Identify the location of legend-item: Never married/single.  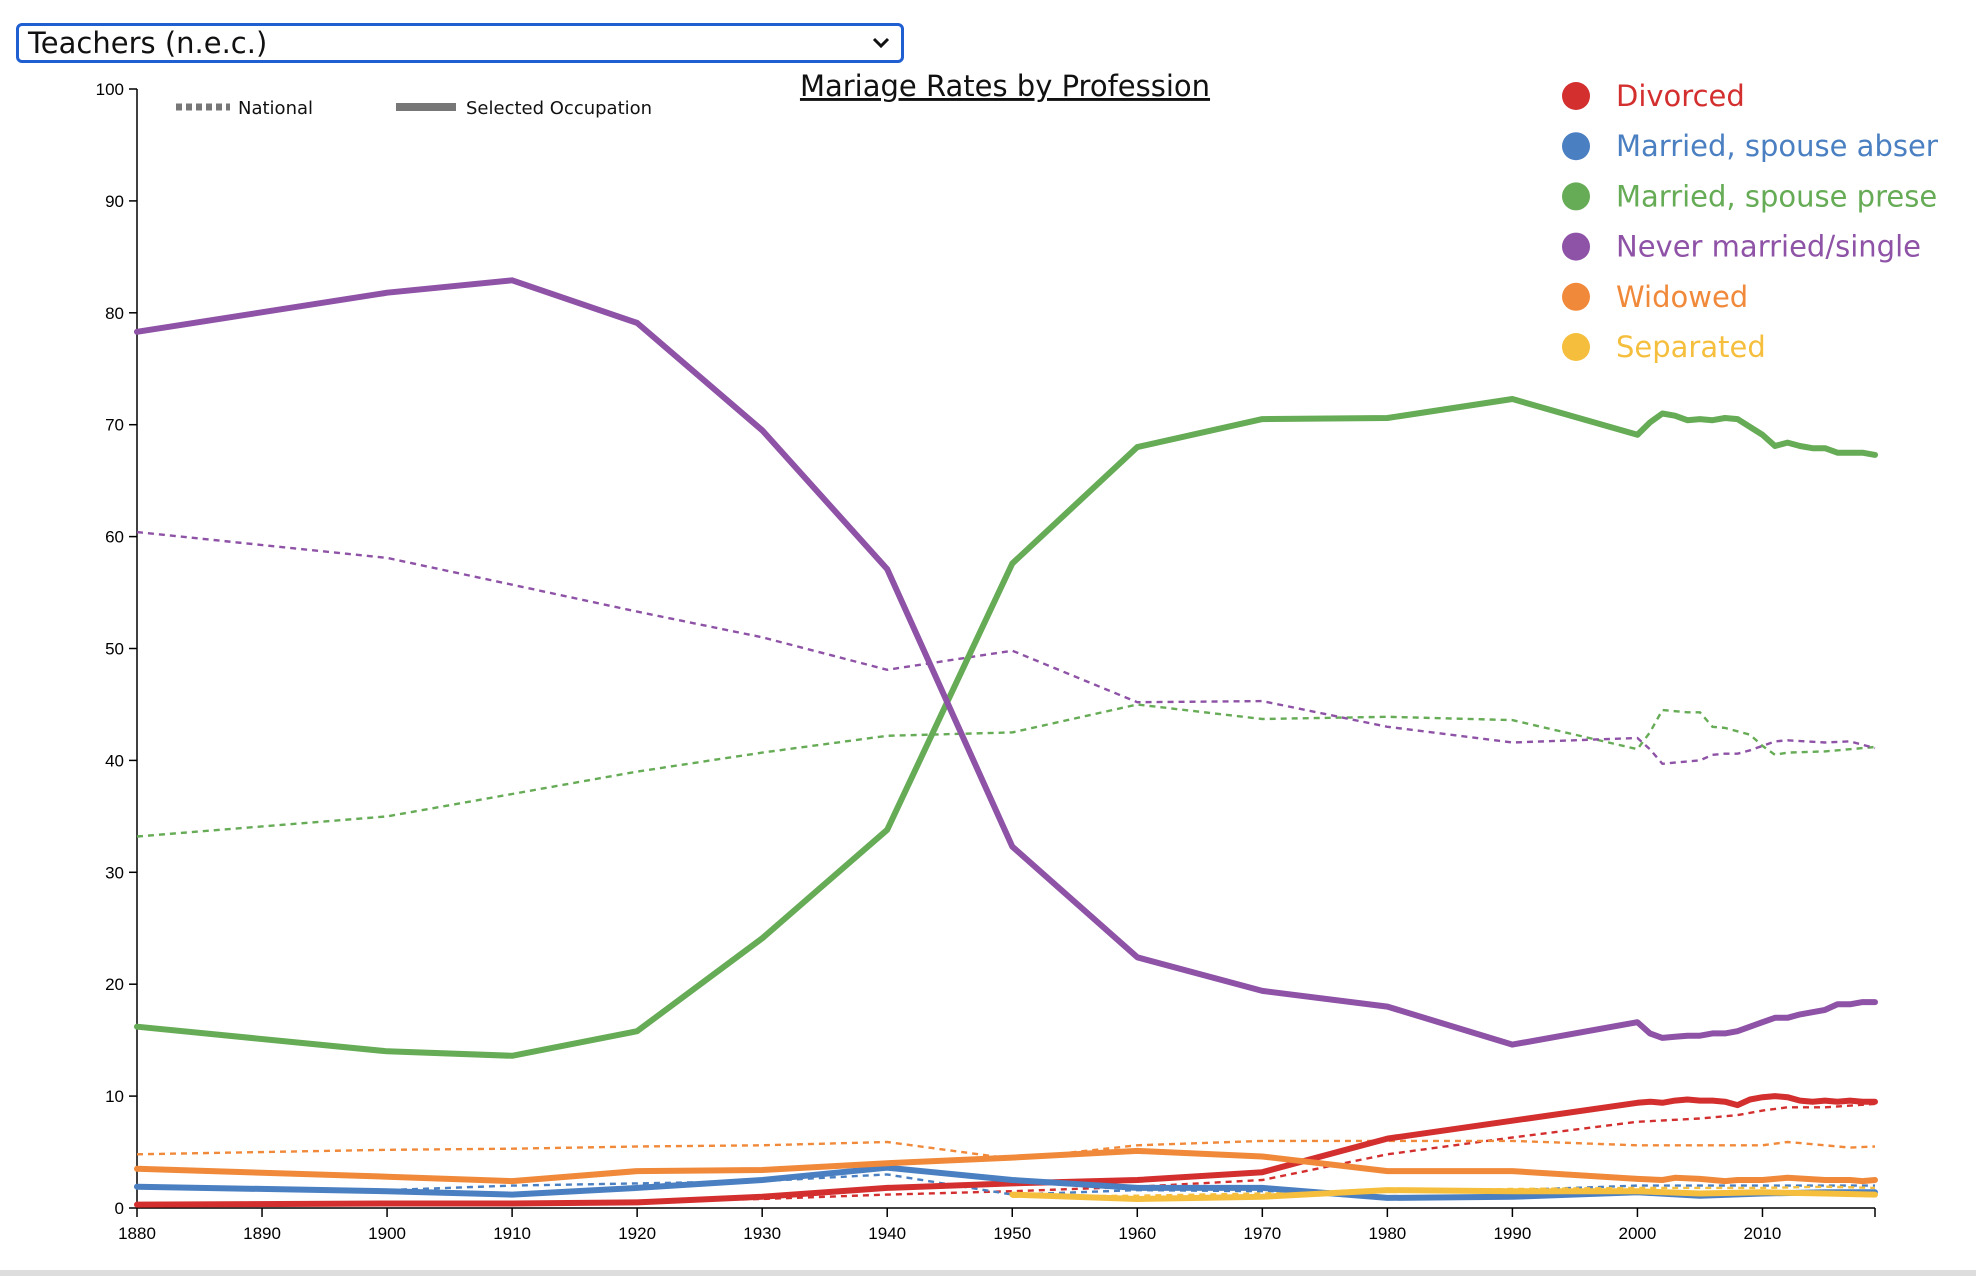
(1741, 247).